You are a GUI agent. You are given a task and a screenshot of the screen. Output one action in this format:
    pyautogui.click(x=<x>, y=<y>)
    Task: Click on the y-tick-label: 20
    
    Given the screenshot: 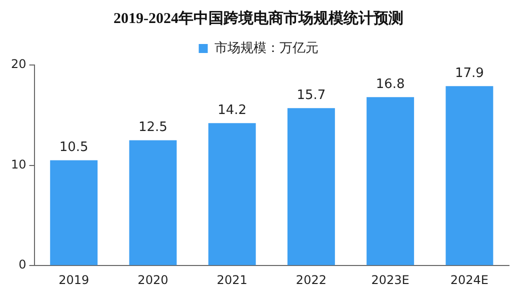 What is the action you would take?
    pyautogui.click(x=18, y=64)
    